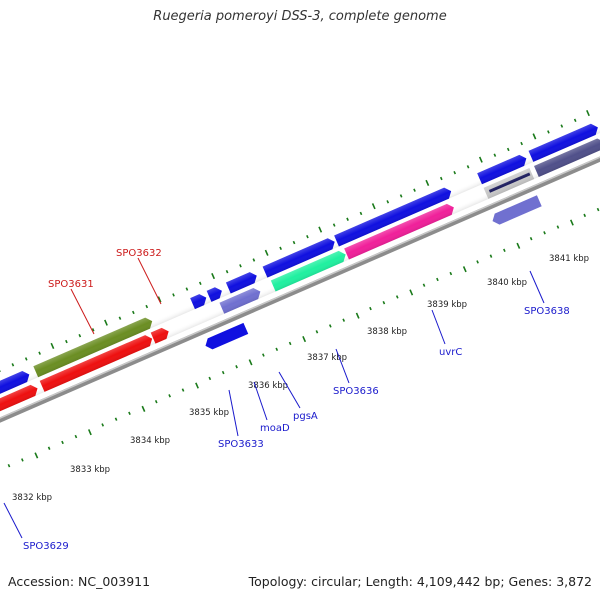  What do you see at coordinates (226, 337) in the screenshot?
I see `gene-spo3633-reverse-arrow` at bounding box center [226, 337].